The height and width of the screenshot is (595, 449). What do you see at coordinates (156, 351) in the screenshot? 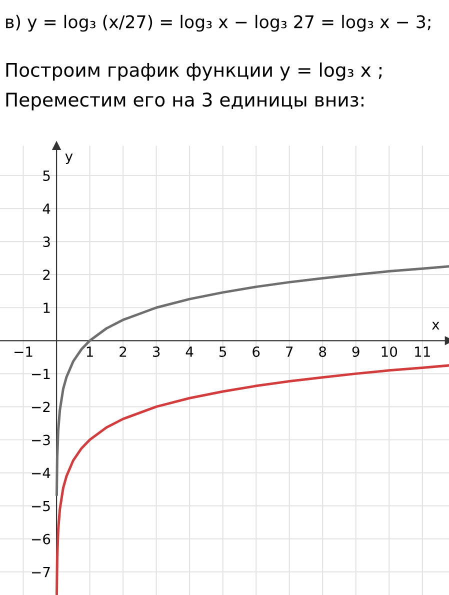
I see `x-tick-label: 3` at bounding box center [156, 351].